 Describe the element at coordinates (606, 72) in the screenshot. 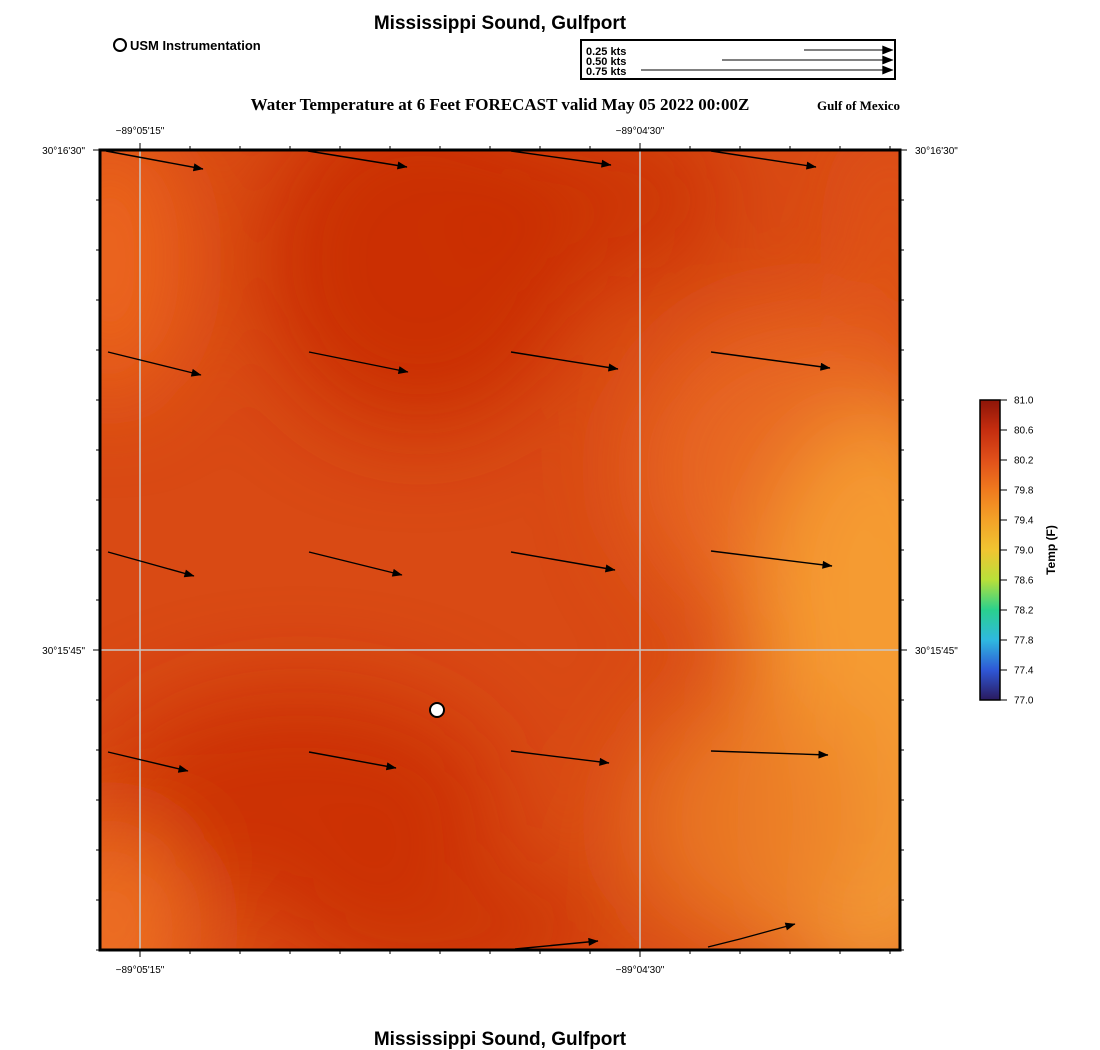

I see `scale-label-075: 0.75 kts` at that location.